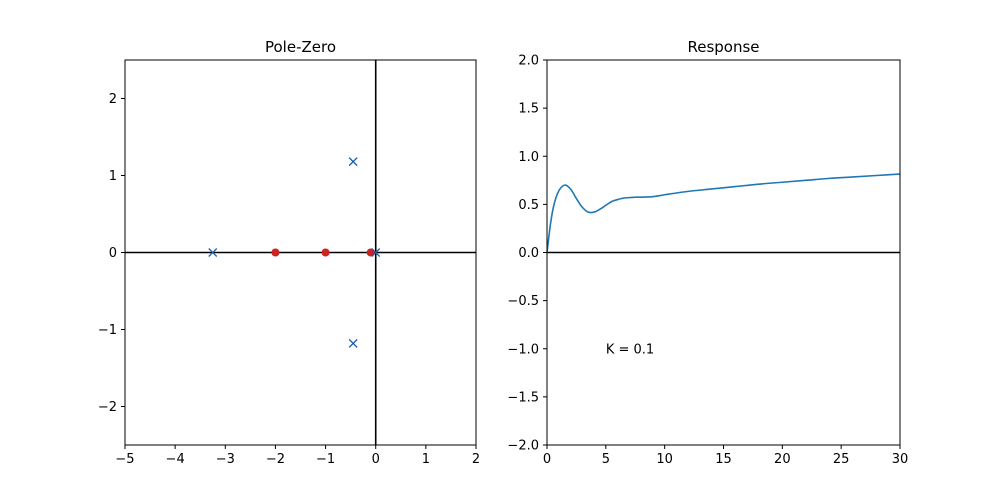  What do you see at coordinates (107, 407) in the screenshot?
I see `pole-zero-y-tick-label: −2` at bounding box center [107, 407].